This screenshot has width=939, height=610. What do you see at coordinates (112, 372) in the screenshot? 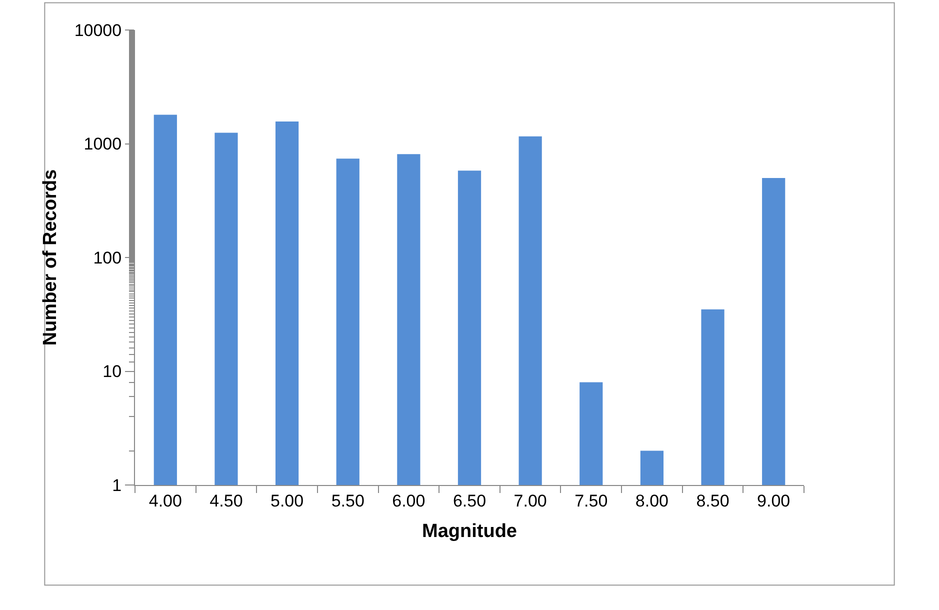
I see `y-tick-label: 10` at bounding box center [112, 372].